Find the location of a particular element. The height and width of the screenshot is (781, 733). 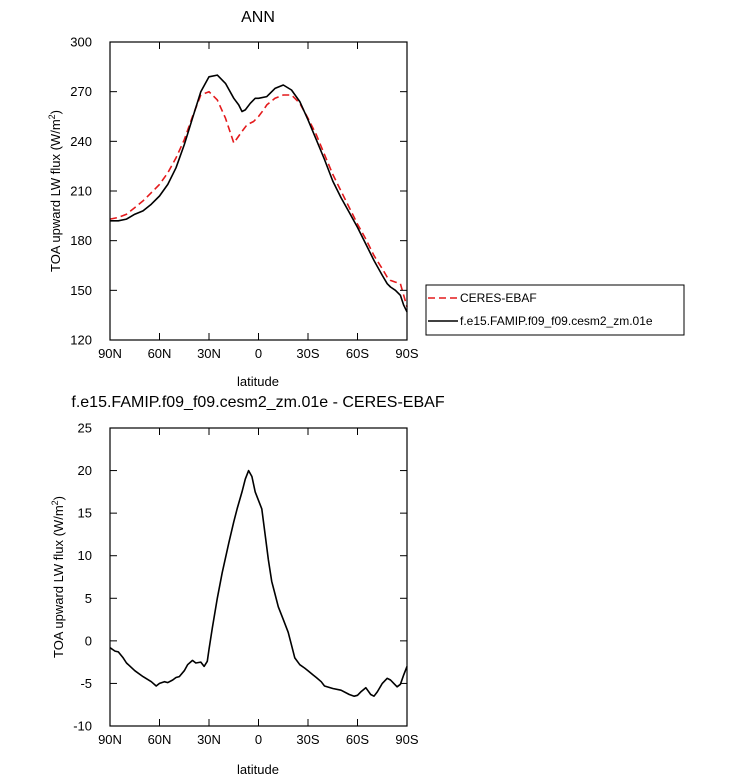

bottom-x-tick-label: 60S is located at coordinates (357, 739).